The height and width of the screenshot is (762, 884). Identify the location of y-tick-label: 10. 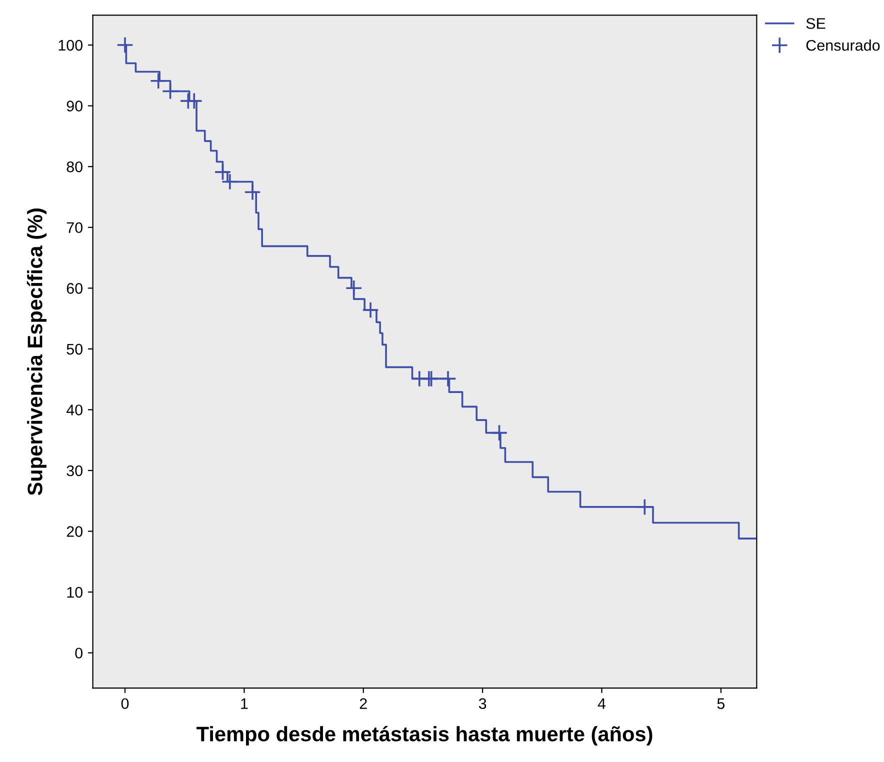
(74, 592).